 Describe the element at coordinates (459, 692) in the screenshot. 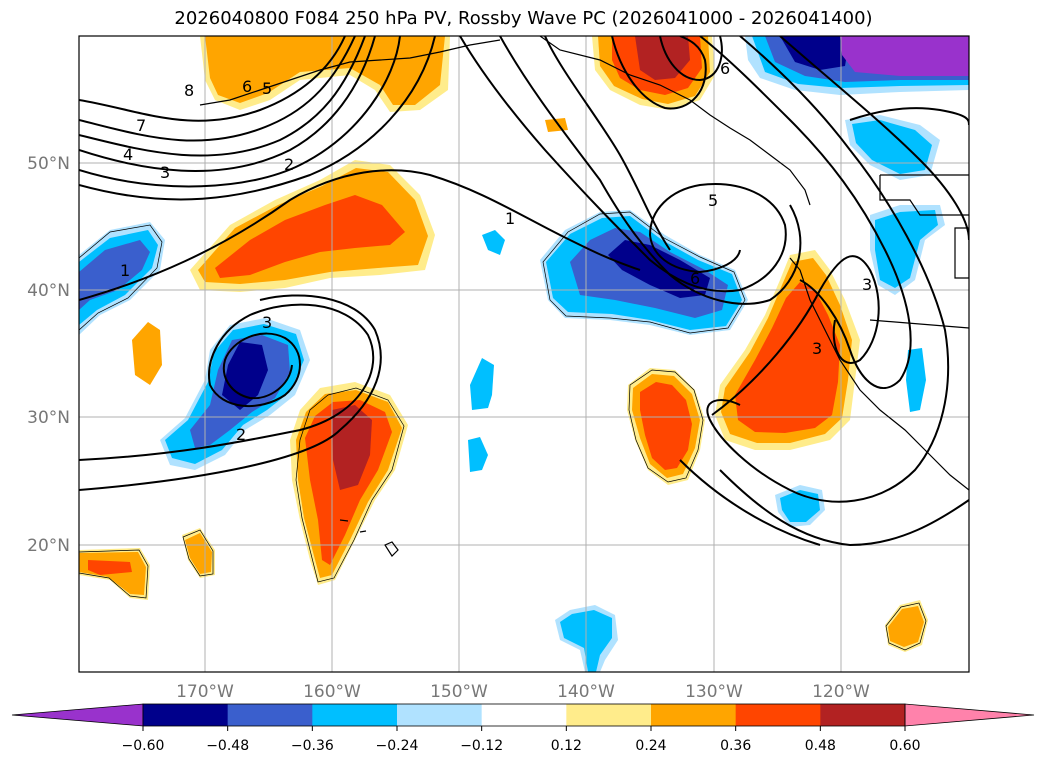

I see `lon-label: 150°W` at that location.